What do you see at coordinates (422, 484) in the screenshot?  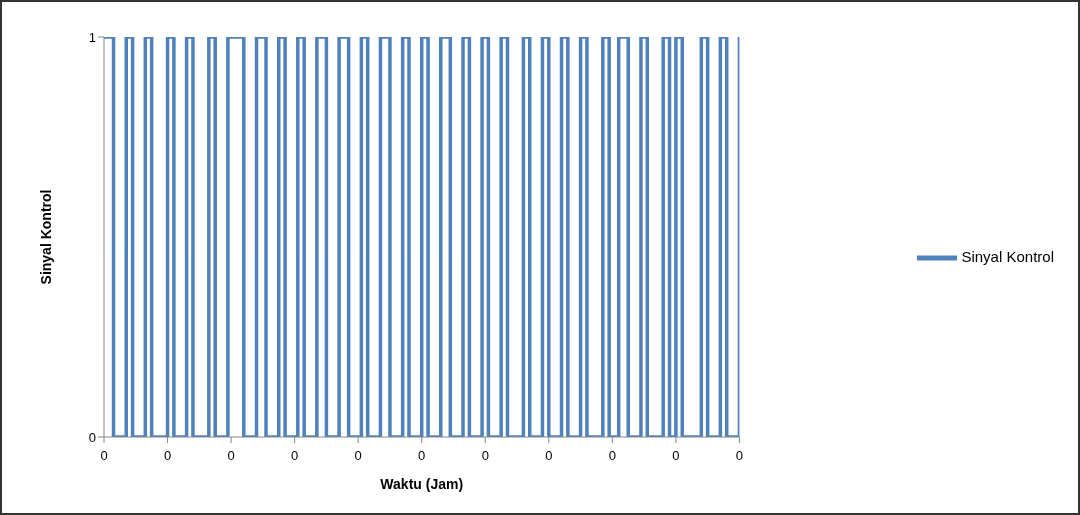 I see `x-axis-title: Waktu (Jam)` at bounding box center [422, 484].